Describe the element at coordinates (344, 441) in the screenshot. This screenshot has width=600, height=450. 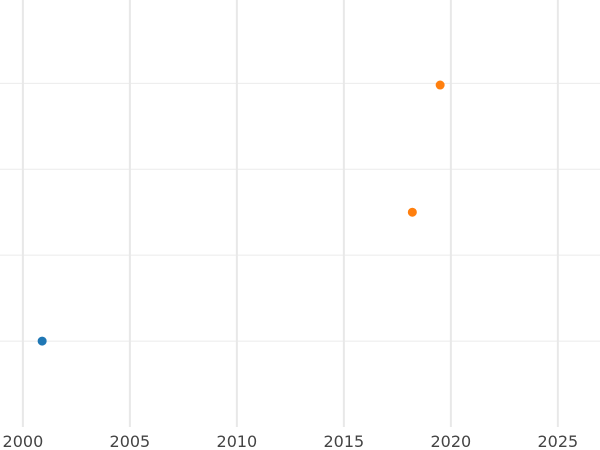
I see `x-tick-label: 2015` at that location.